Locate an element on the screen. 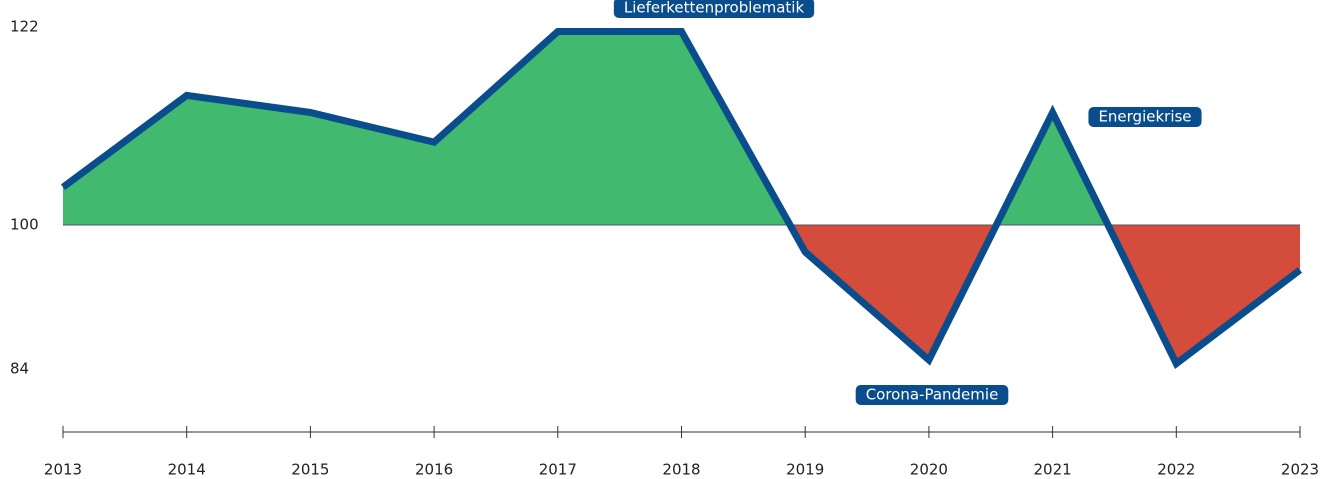 This screenshot has width=1323, height=479. x-tick-label: 2017 is located at coordinates (558, 470).